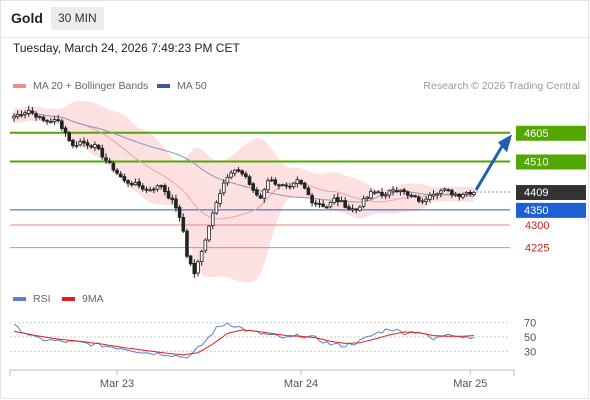 Image resolution: width=590 pixels, height=400 pixels. What do you see at coordinates (68, 299) in the screenshot?
I see `legend-9ma-swatch` at bounding box center [68, 299].